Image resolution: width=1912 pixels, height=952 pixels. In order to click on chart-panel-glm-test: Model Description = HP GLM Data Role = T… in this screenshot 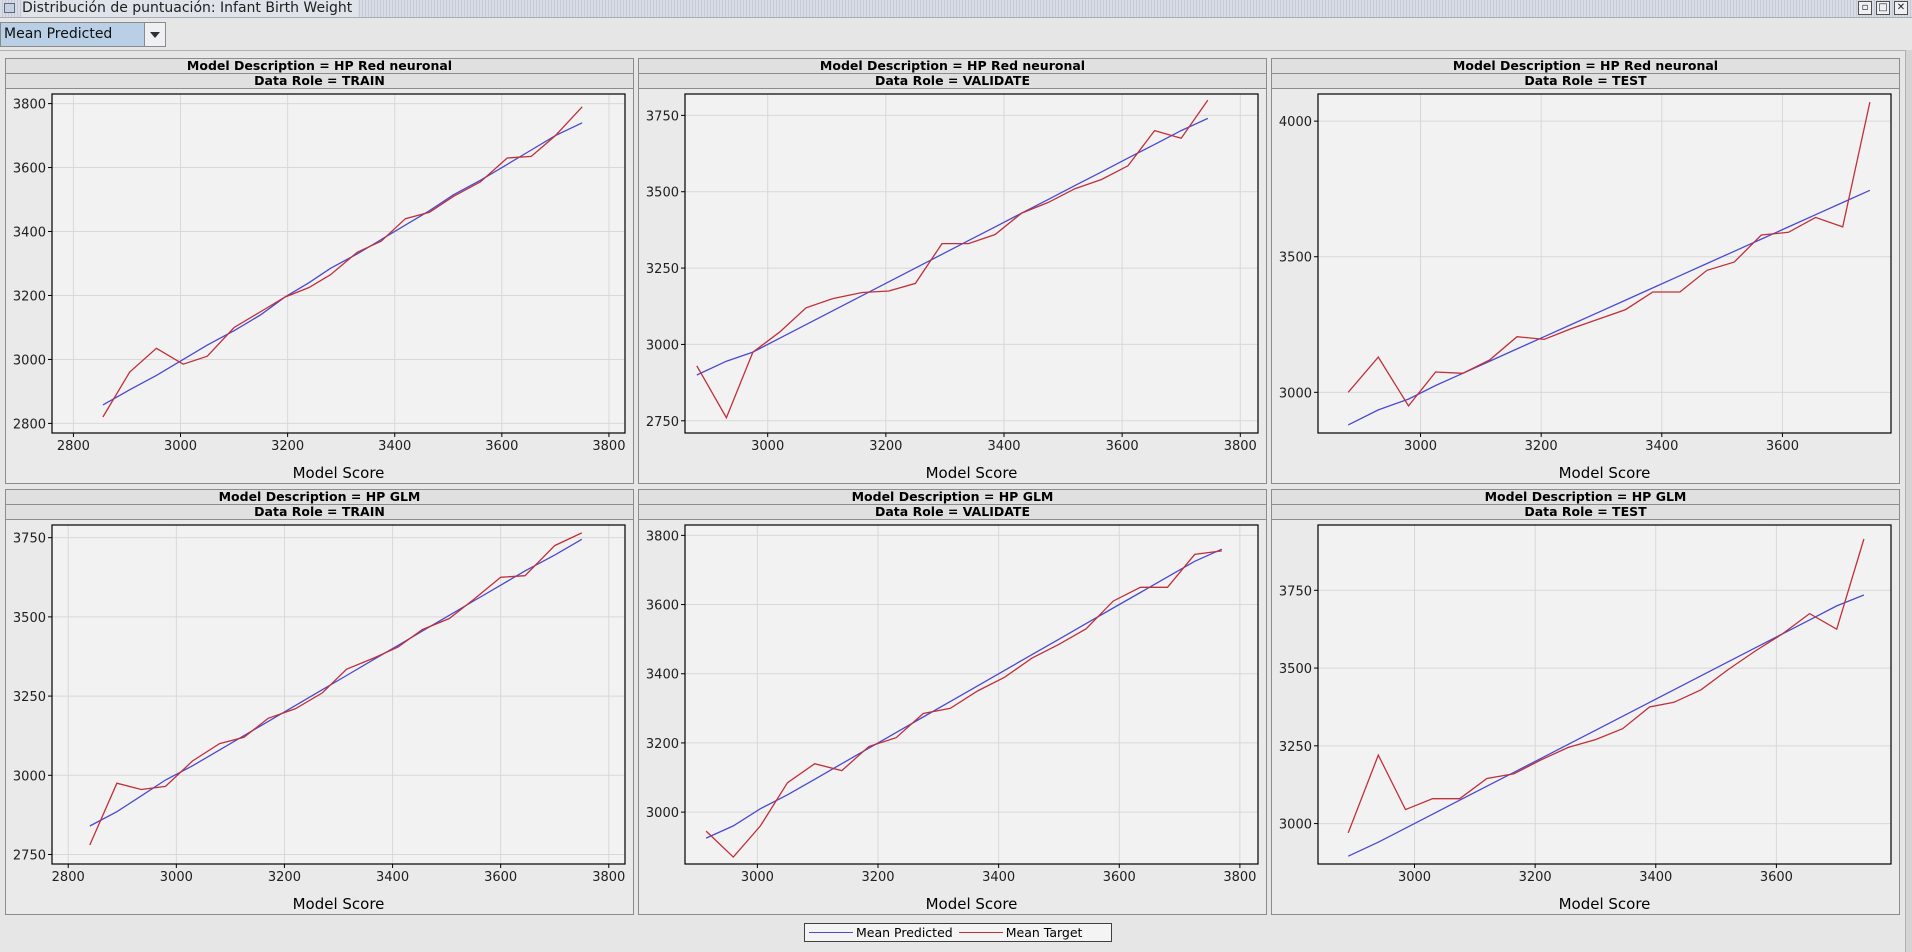, I will do `click(1585, 702)`.